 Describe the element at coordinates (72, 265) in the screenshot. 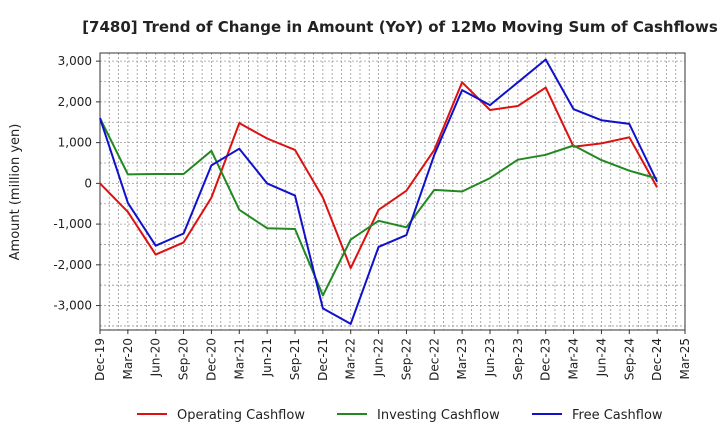

I see `y-tick-label: -2,000` at that location.